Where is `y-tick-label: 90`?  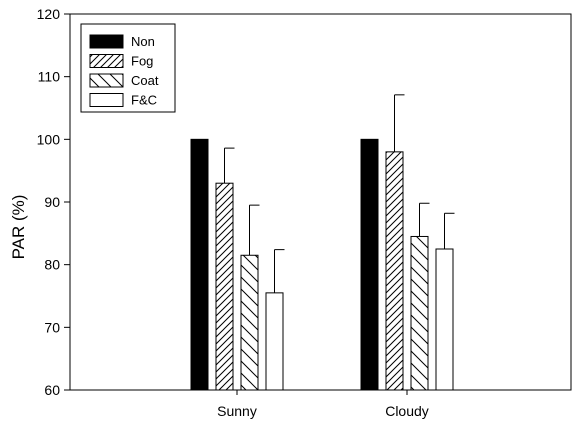 y-tick-label: 90 is located at coordinates (52, 202).